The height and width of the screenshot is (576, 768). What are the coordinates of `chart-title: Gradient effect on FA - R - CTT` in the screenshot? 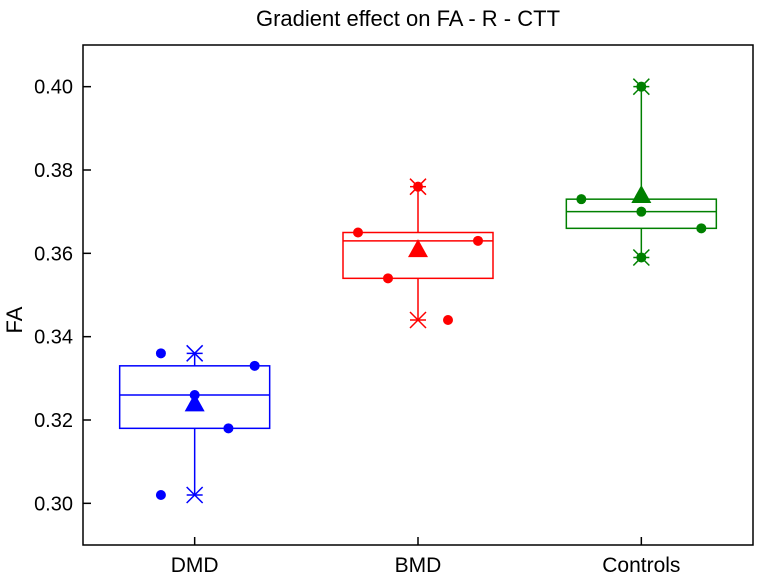 It's located at (408, 18).